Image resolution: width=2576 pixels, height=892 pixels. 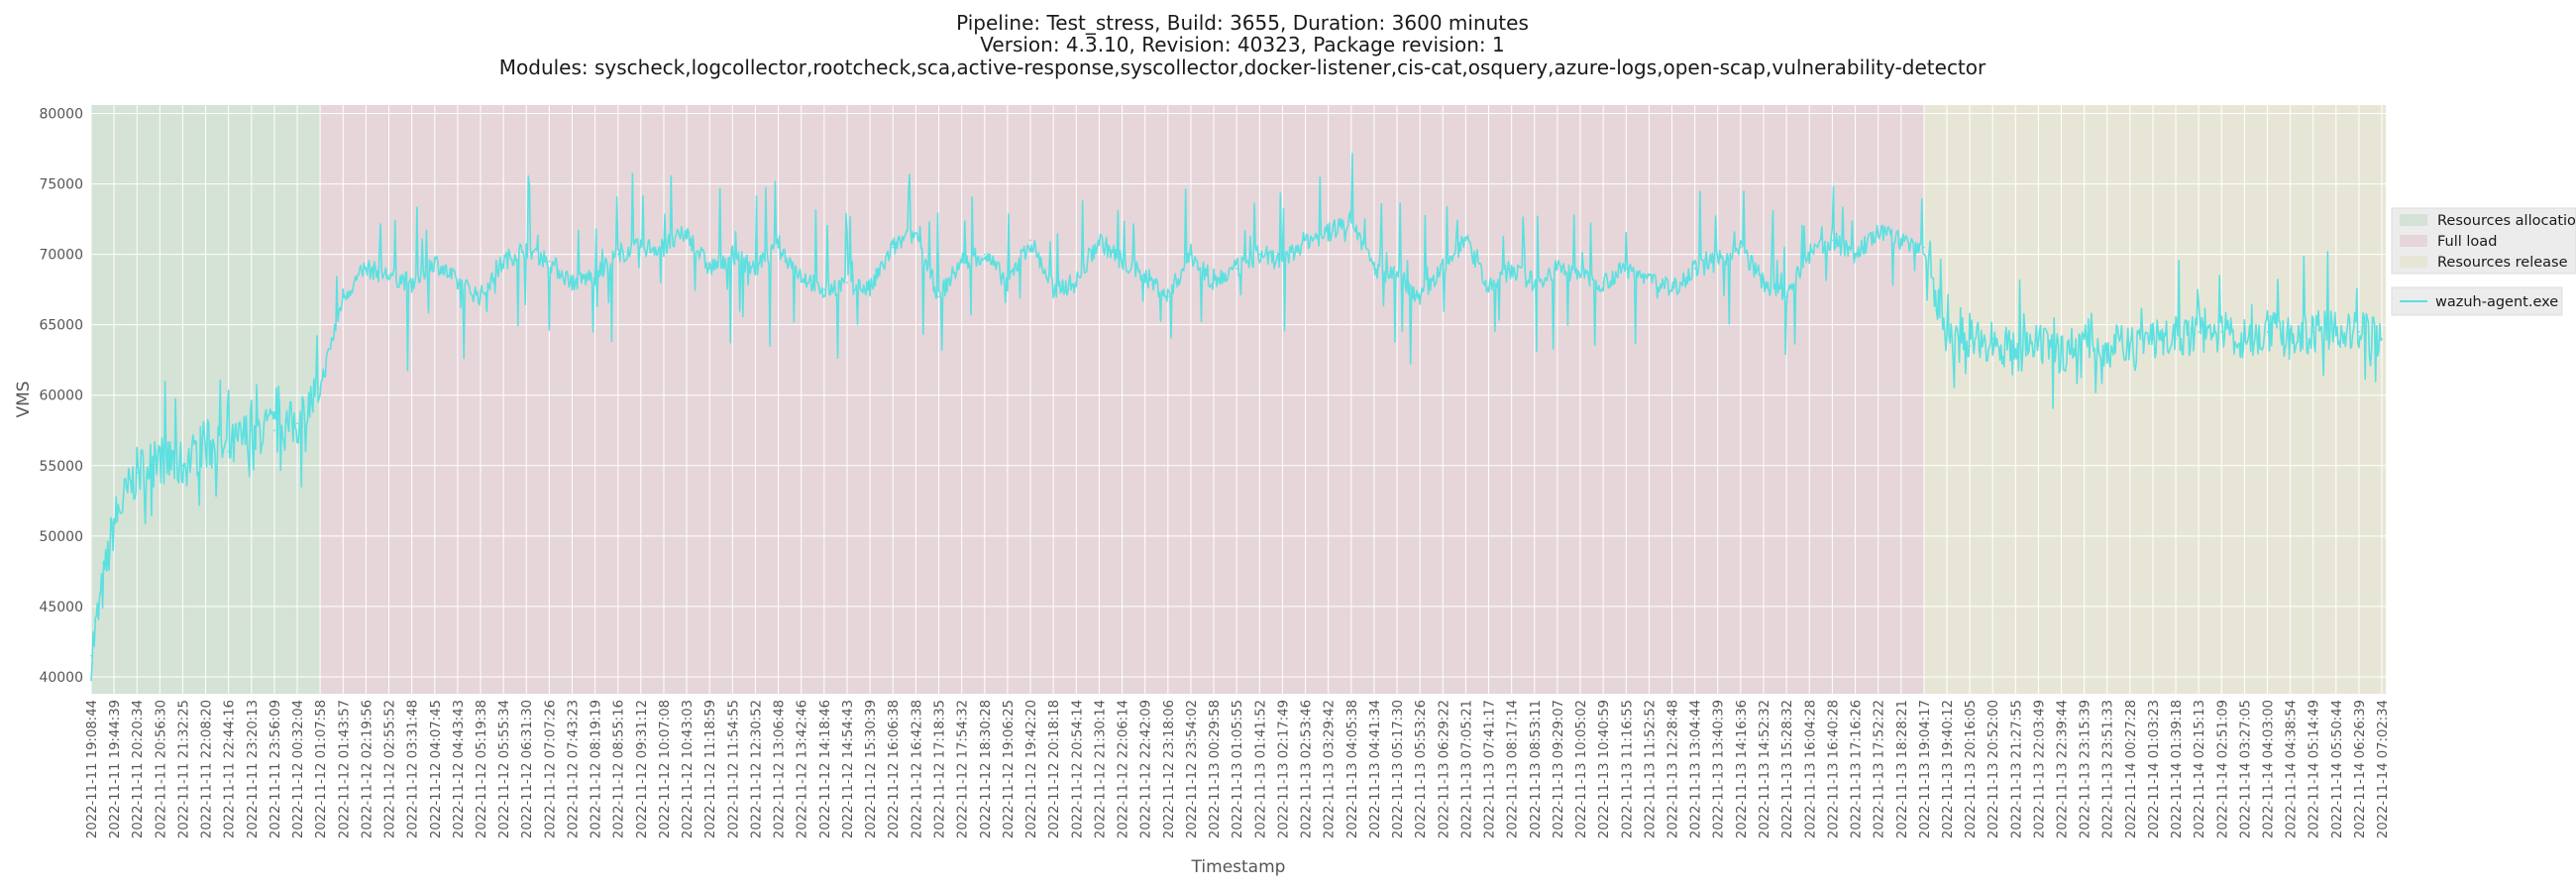 What do you see at coordinates (1146, 769) in the screenshot?
I see `x-tick-label: 2022-11-12 22:42:09` at bounding box center [1146, 769].